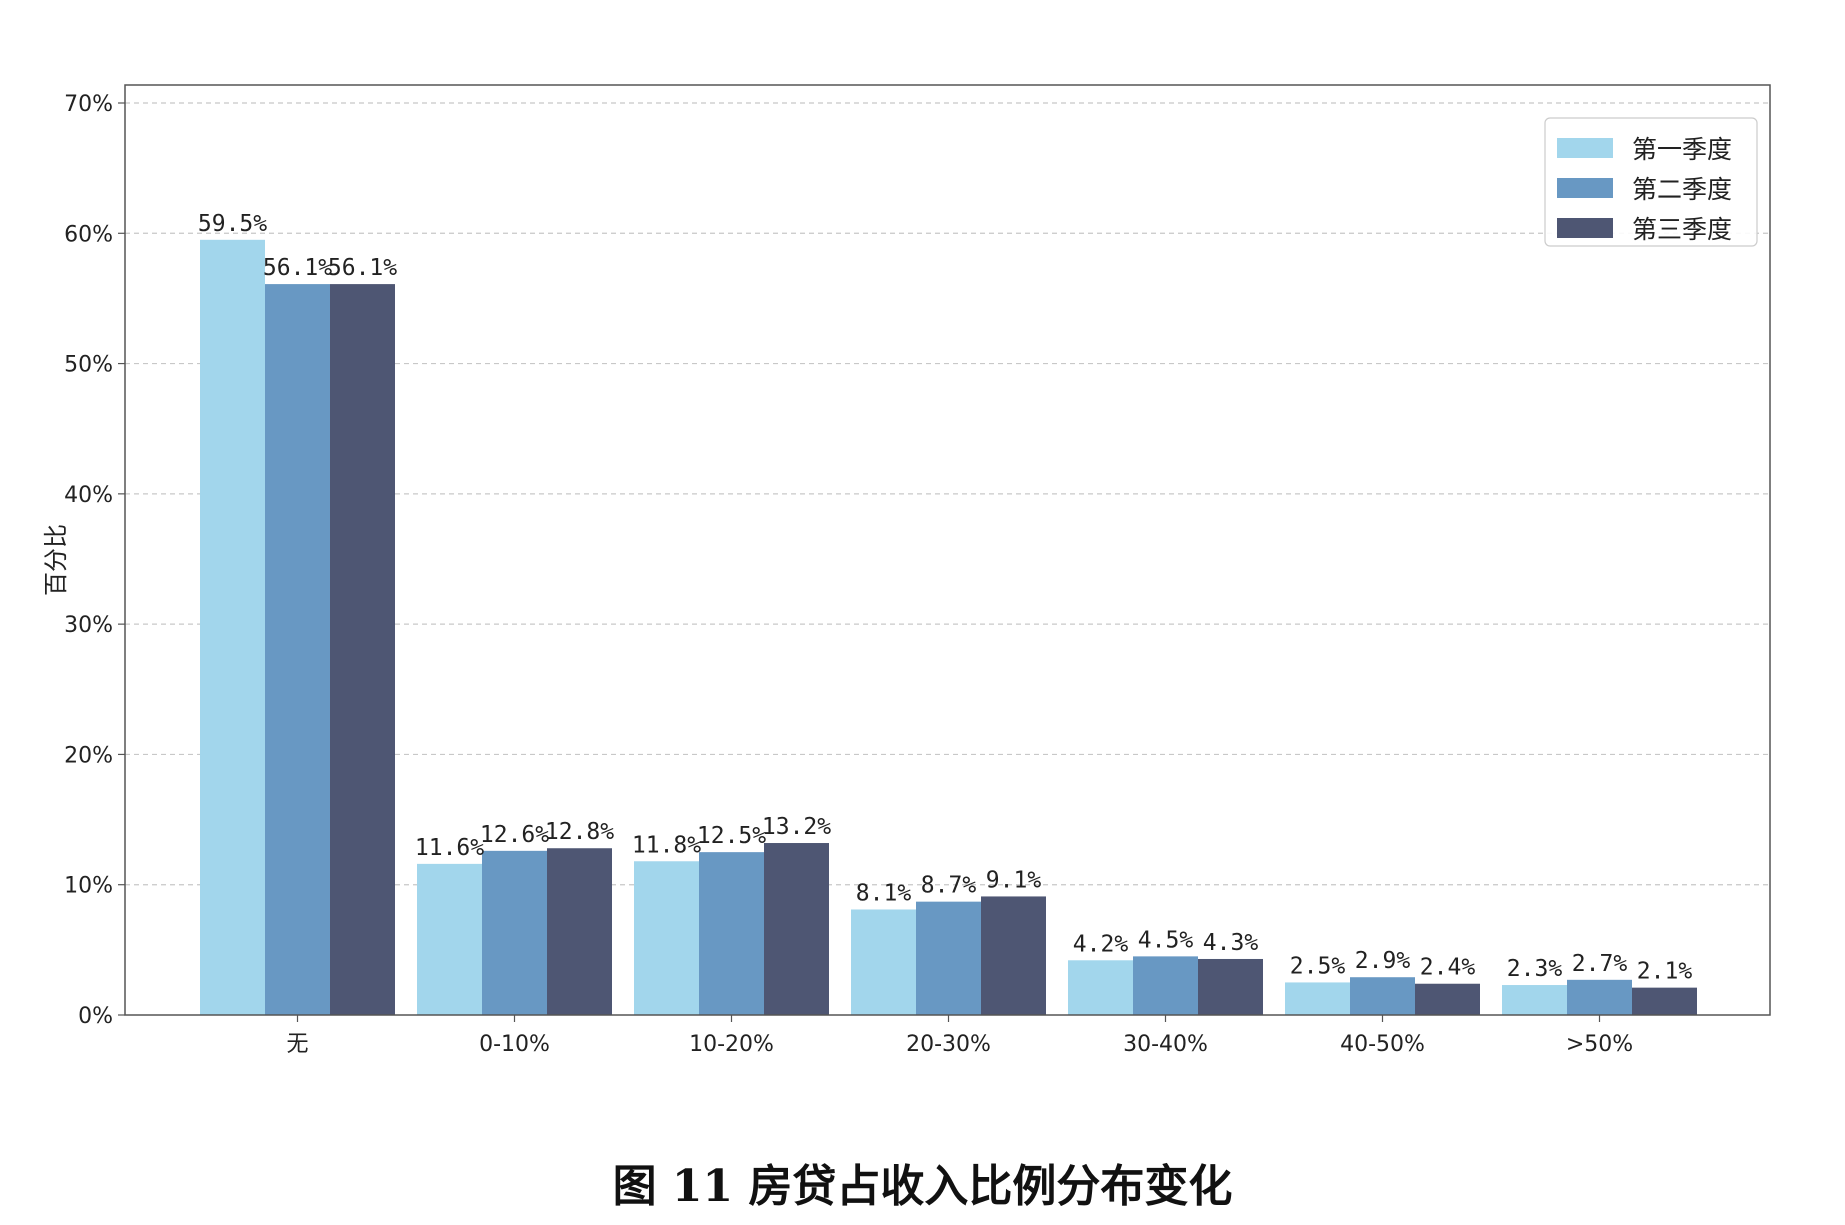 The width and height of the screenshot is (1845, 1225). I want to click on bar-value-label: 11.6%, so click(449, 848).